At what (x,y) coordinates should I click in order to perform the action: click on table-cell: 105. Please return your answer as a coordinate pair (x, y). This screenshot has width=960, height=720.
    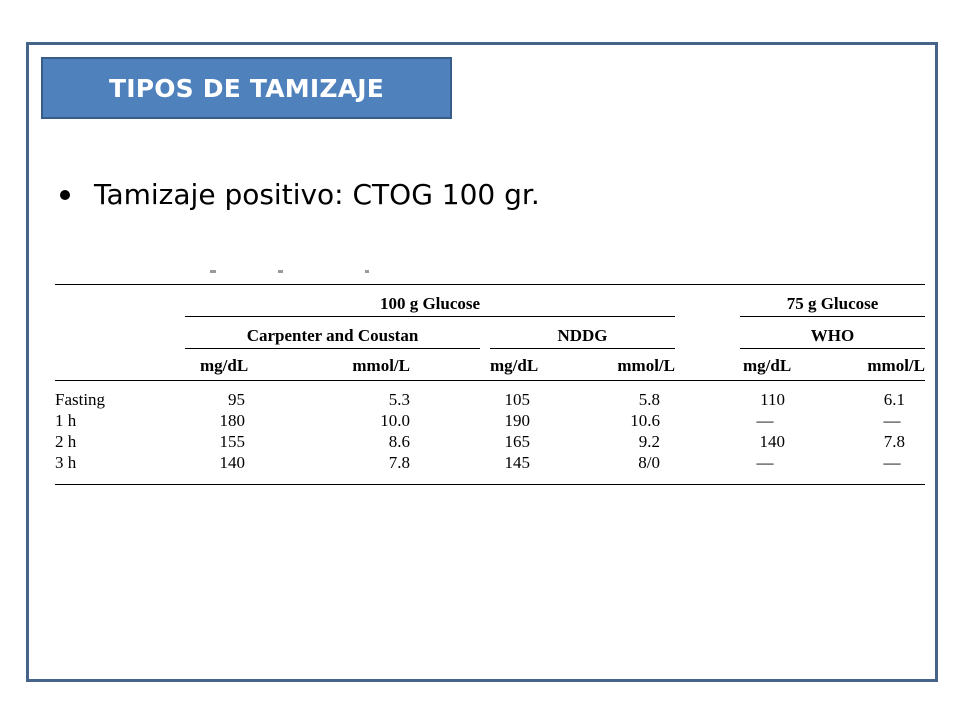
    Looking at the image, I should click on (517, 399).